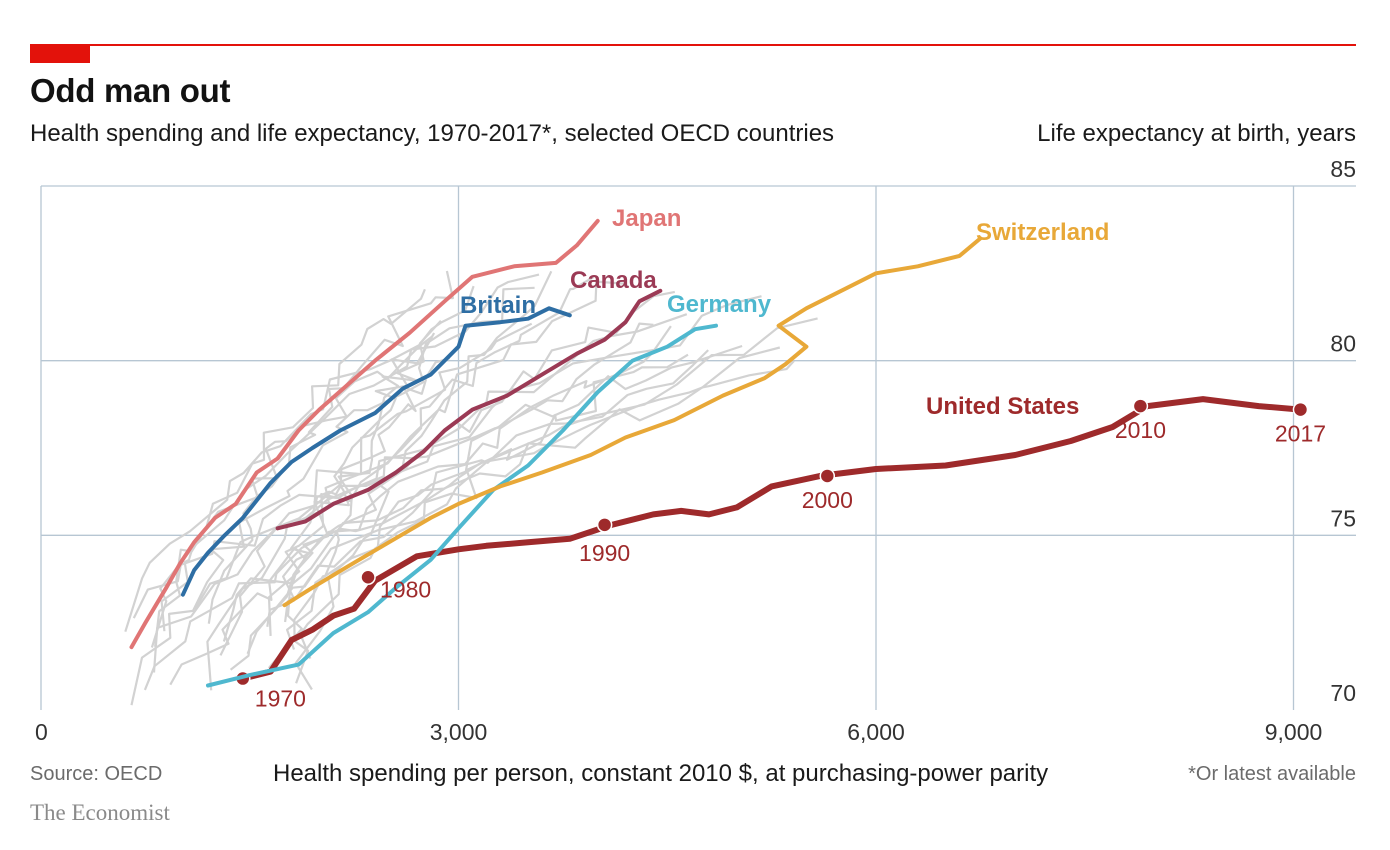 This screenshot has width=1390, height=850. I want to click on series-label-britain: Britain, so click(498, 305).